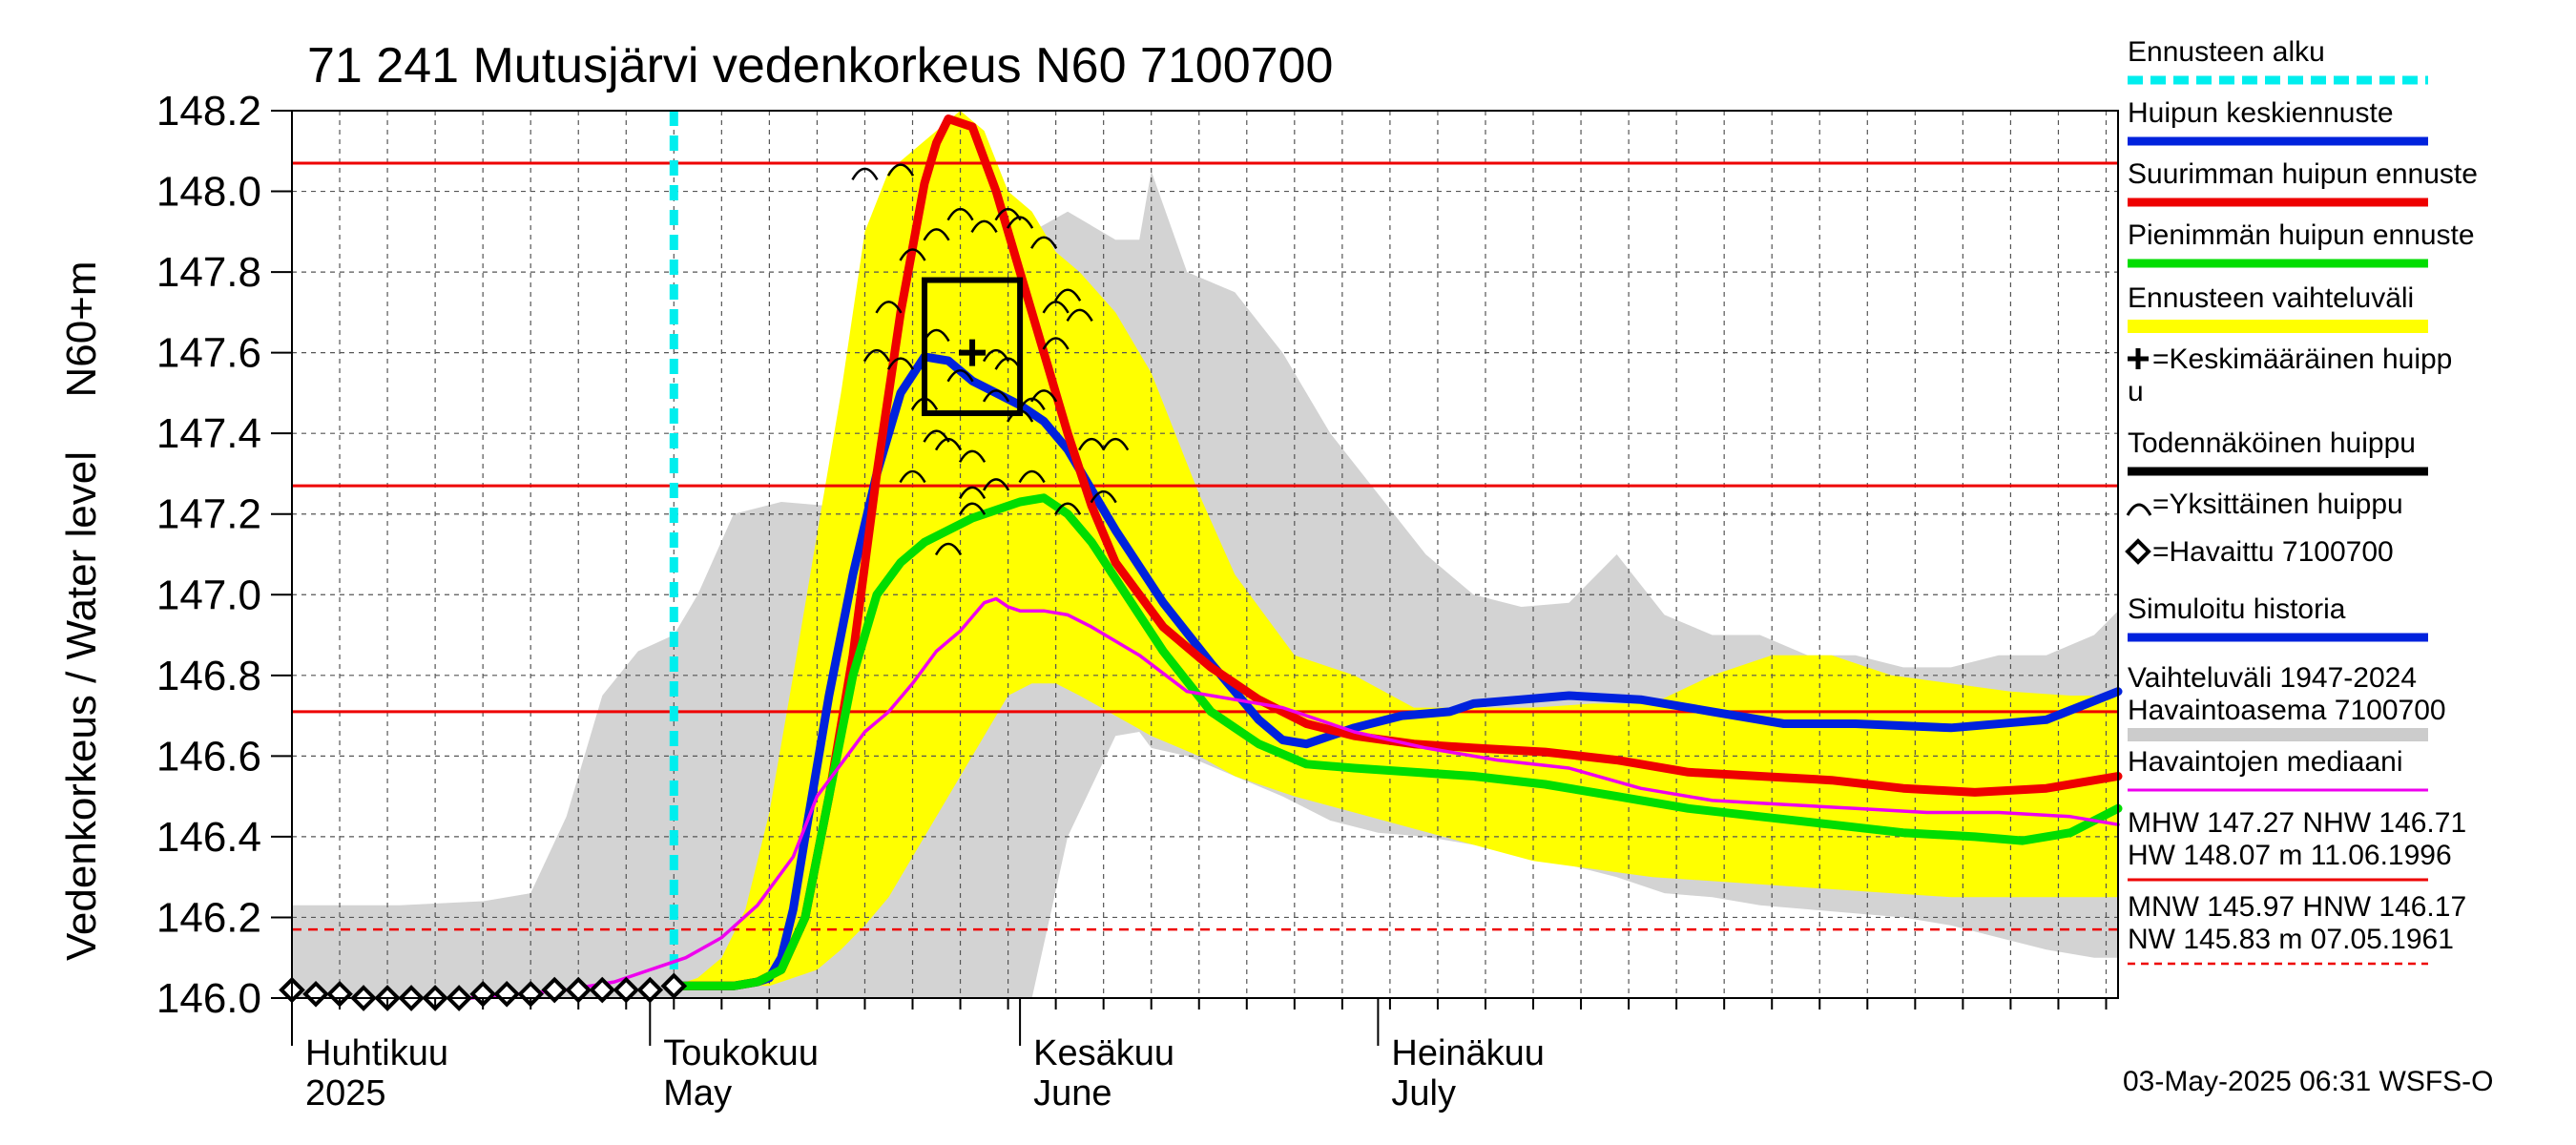  Describe the element at coordinates (2287, 710) in the screenshot. I see `legend-label: Havaintoasema 7100700` at that location.